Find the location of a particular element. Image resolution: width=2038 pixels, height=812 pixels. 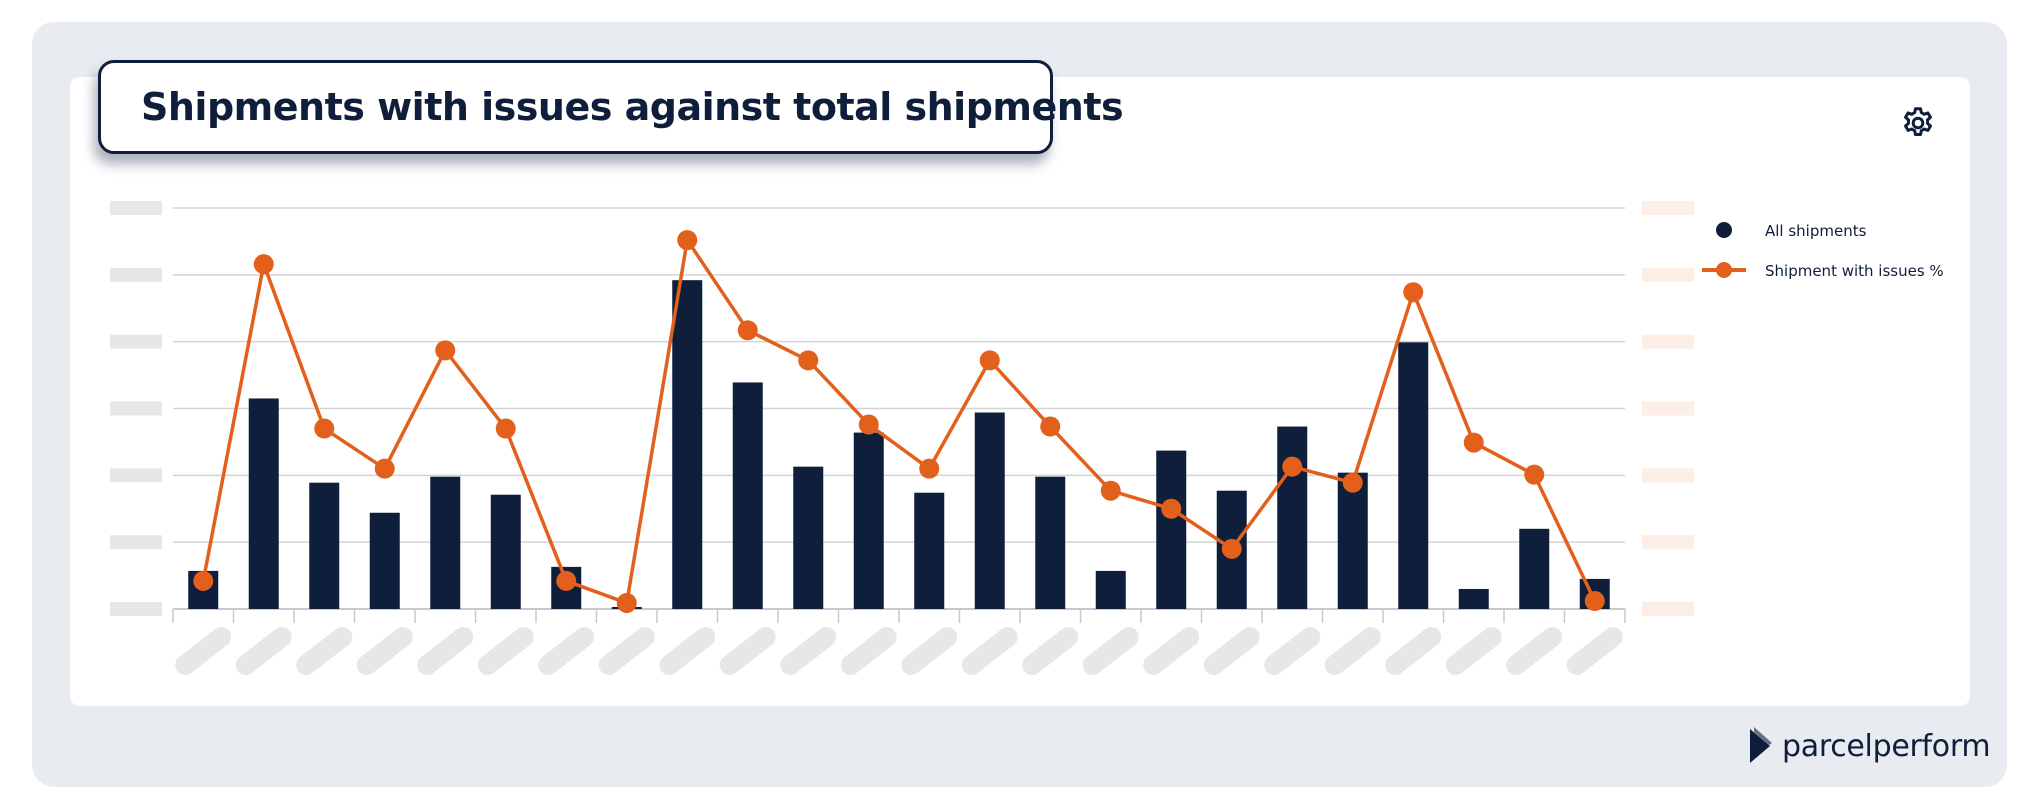

brand-logo: parcelperform is located at coordinates (1869, 746).